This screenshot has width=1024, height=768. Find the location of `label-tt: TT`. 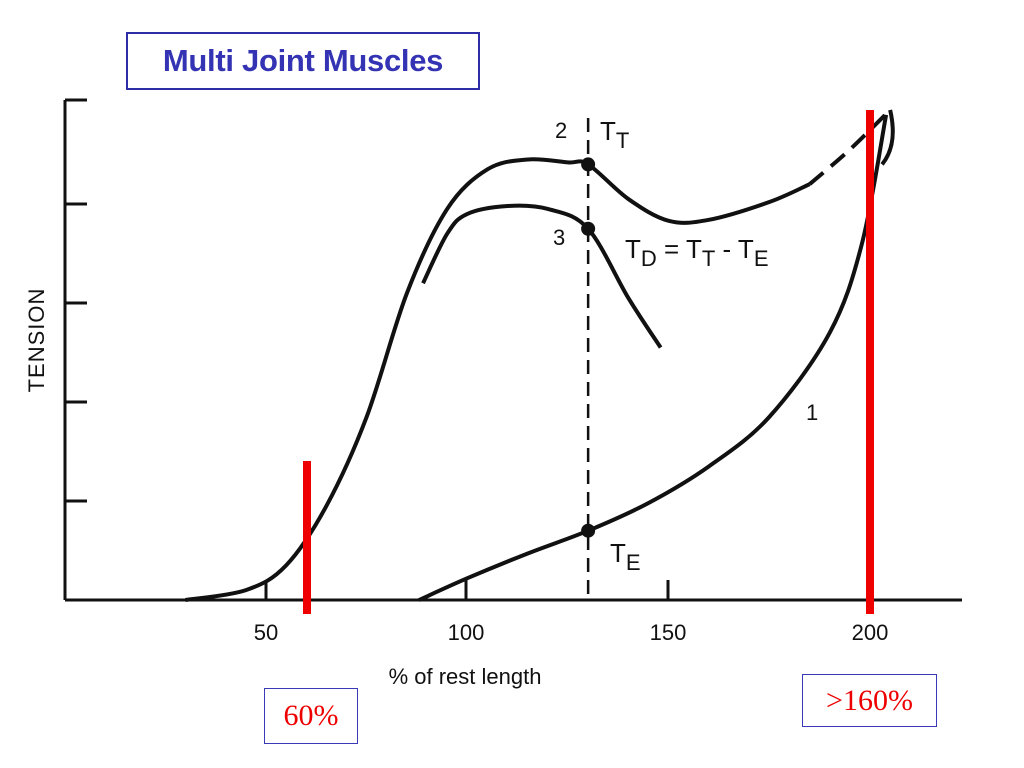

label-tt: TT is located at coordinates (614, 134).